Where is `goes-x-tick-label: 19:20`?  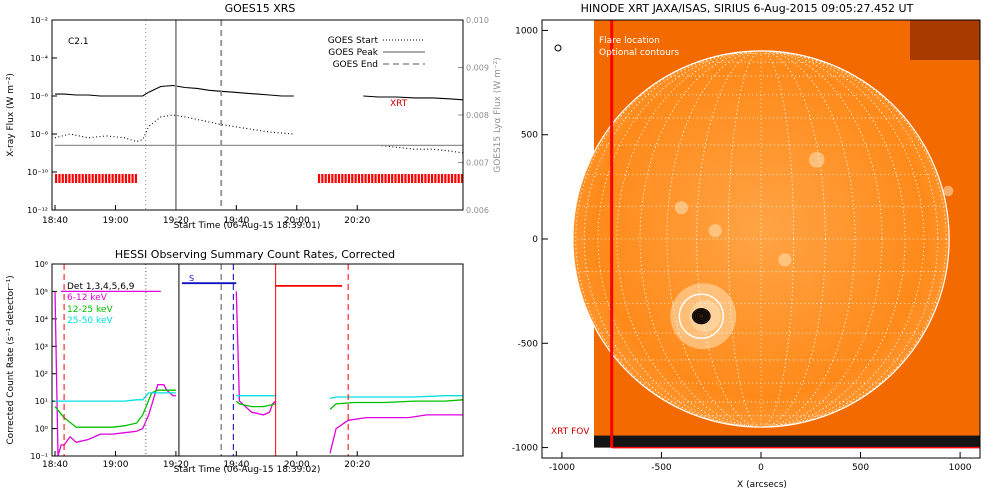 goes-x-tick-label: 19:20 is located at coordinates (176, 221).